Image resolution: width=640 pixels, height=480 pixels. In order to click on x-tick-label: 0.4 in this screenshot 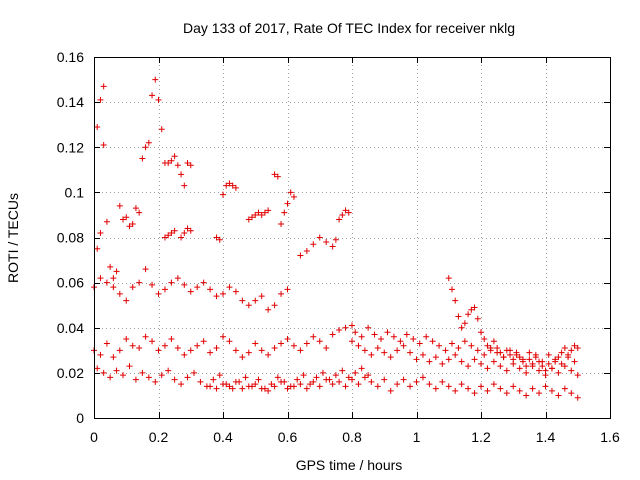, I will do `click(223, 437)`.